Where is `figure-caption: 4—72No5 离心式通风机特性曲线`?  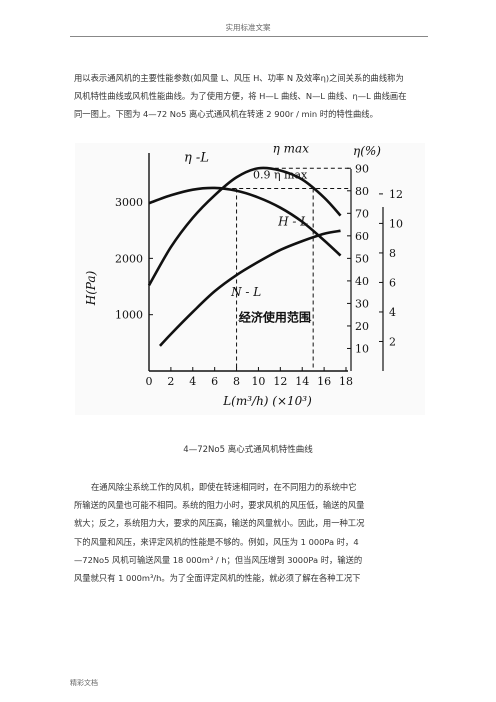
figure-caption: 4—72No5 离心式通风机特性曲线 is located at coordinates (248, 450).